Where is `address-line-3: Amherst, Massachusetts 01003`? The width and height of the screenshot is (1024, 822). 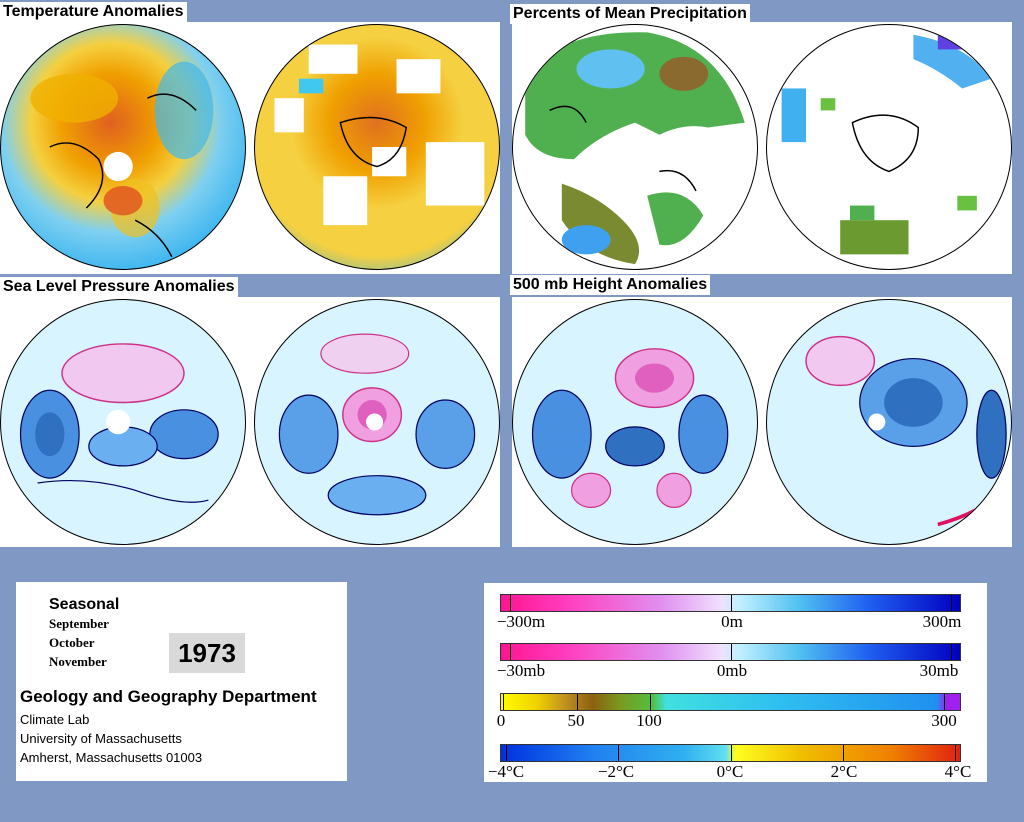 address-line-3: Amherst, Massachusetts 01003 is located at coordinates (111, 757).